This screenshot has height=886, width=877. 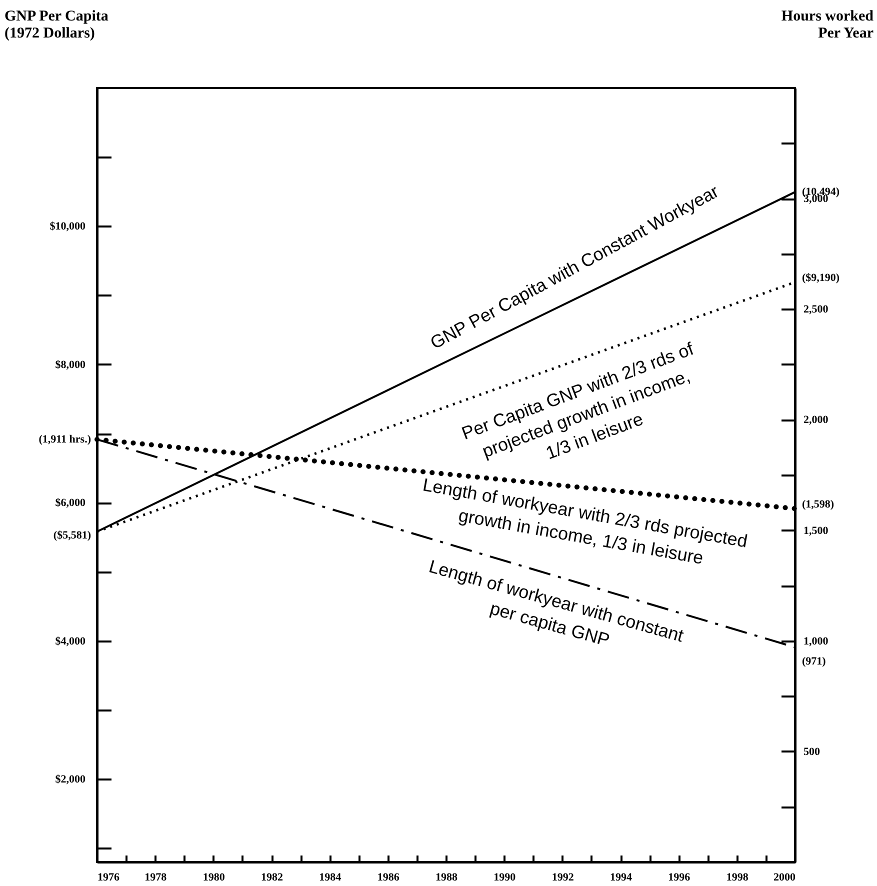 What do you see at coordinates (447, 878) in the screenshot?
I see `x-tick-label: 1988` at bounding box center [447, 878].